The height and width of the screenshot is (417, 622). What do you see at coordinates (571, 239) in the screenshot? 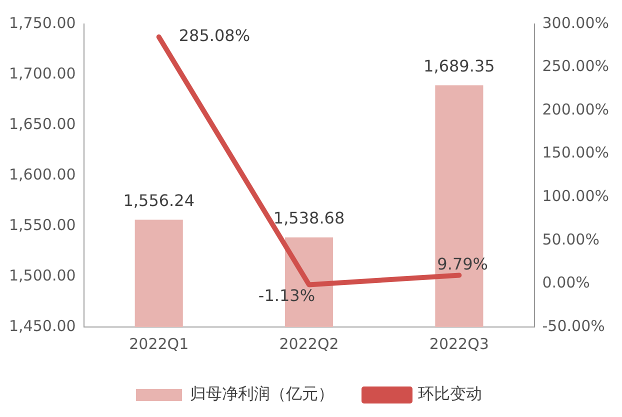
I see `y2-tick-label: 50.00%` at bounding box center [571, 239].